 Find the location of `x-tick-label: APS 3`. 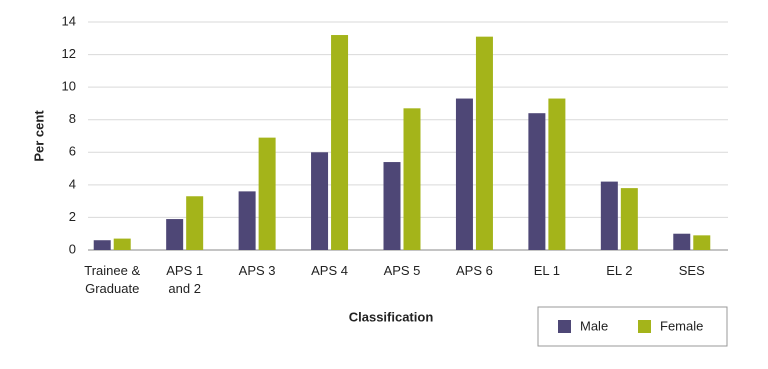

x-tick-label: APS 3 is located at coordinates (257, 270).